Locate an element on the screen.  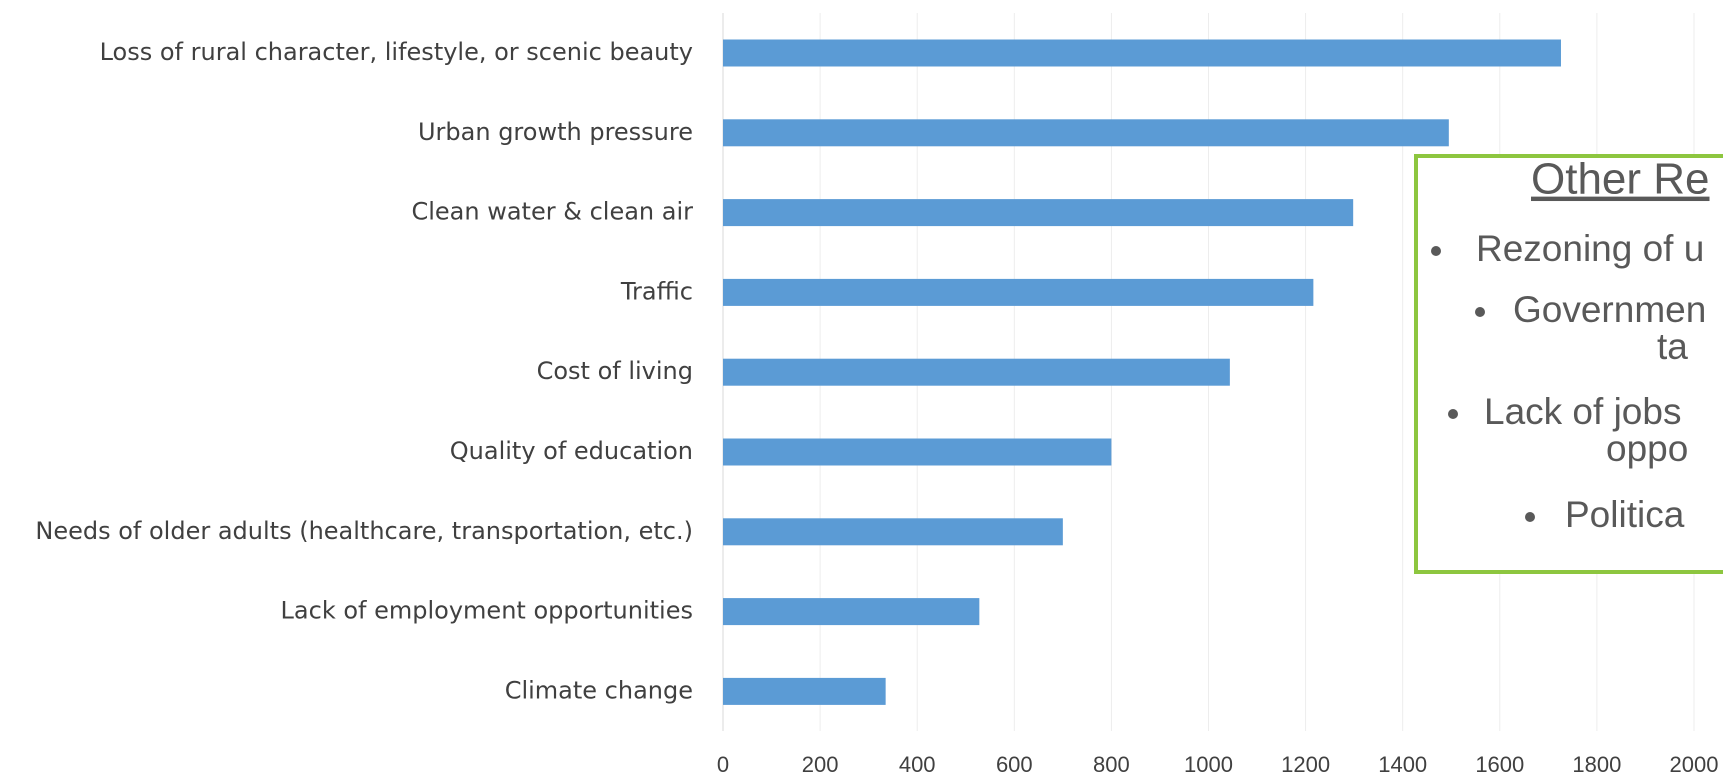
x-tick-label: 1000 is located at coordinates (1208, 764).